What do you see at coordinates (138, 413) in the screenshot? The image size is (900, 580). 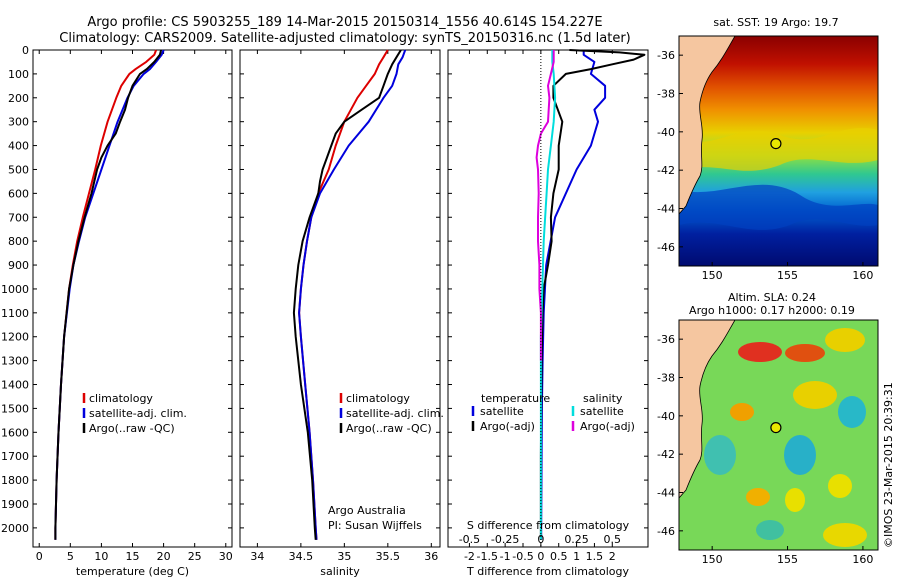 I see `temperature-legend-label: satellite-adj. clim.` at bounding box center [138, 413].